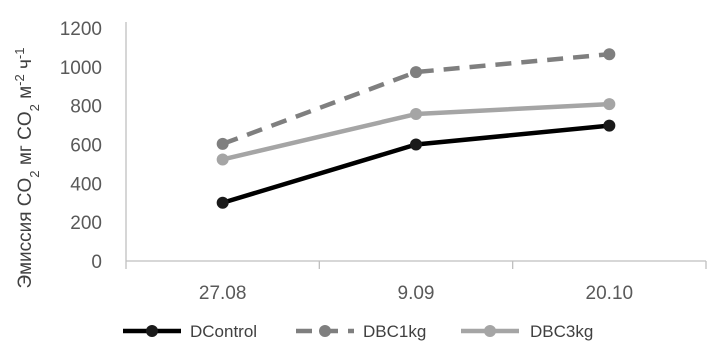 Image resolution: width=718 pixels, height=348 pixels. I want to click on y-axis-title-group: Эмиссия CO2 мг CO2 м-2 ч-1, so click(27, 168).